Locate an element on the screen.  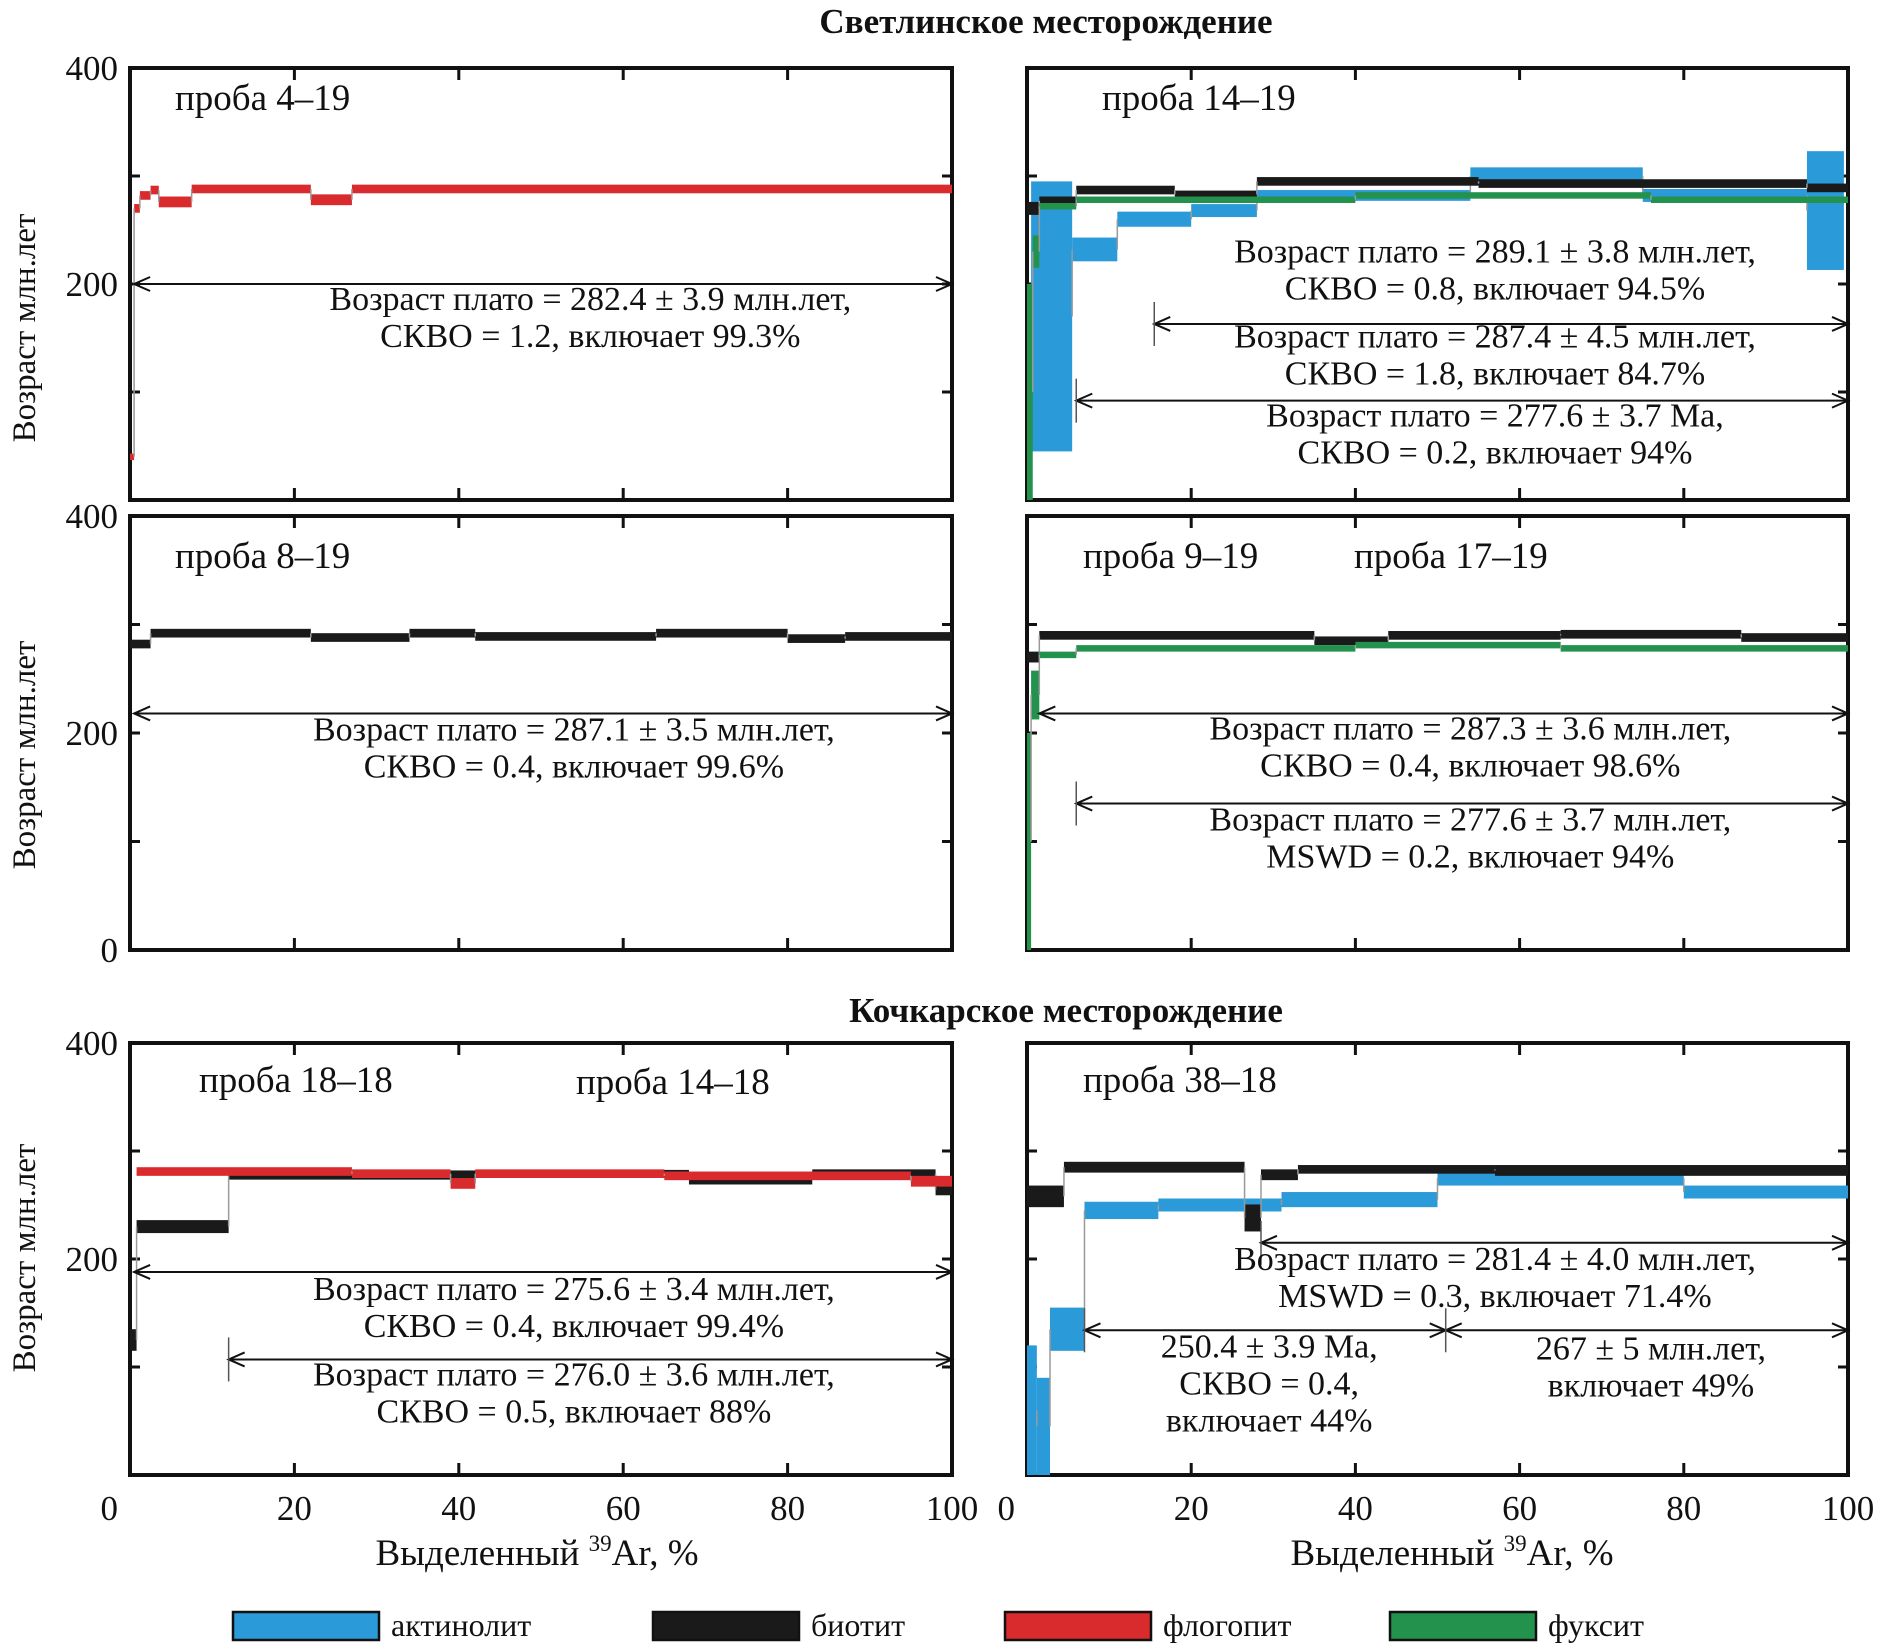
plateau-annotation-line: Возраст плато = 282.4 ± 3.9 млн.лет, is located at coordinates (590, 299).